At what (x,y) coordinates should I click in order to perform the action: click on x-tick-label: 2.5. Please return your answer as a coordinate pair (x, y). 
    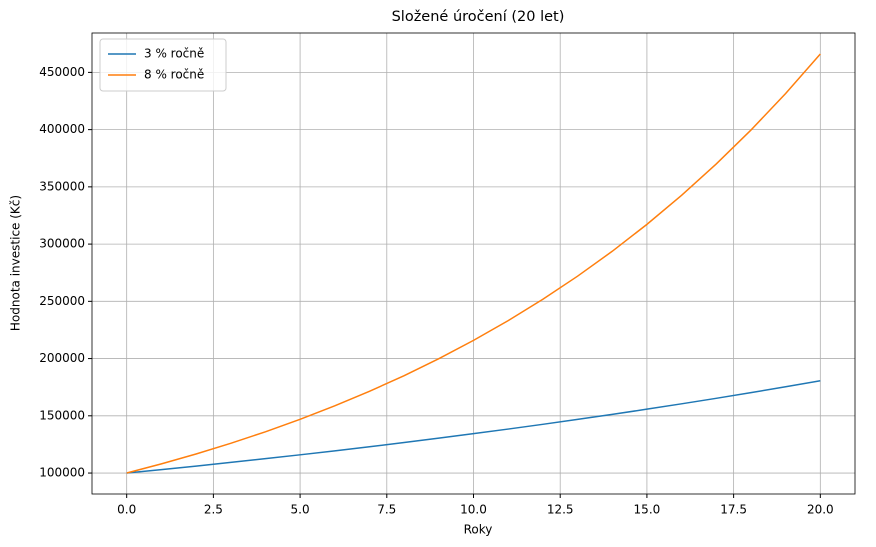
    Looking at the image, I should click on (213, 510).